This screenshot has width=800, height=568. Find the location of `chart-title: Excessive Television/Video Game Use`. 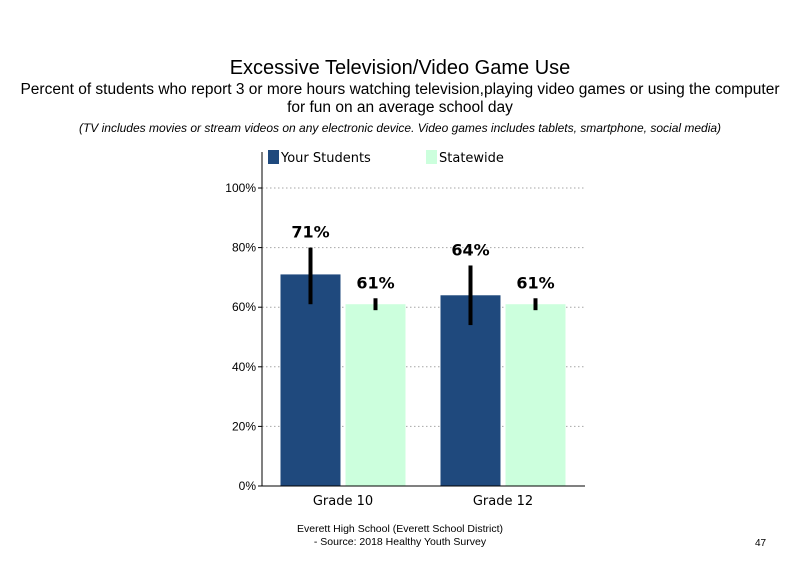

chart-title: Excessive Television/Video Game Use is located at coordinates (400, 68).